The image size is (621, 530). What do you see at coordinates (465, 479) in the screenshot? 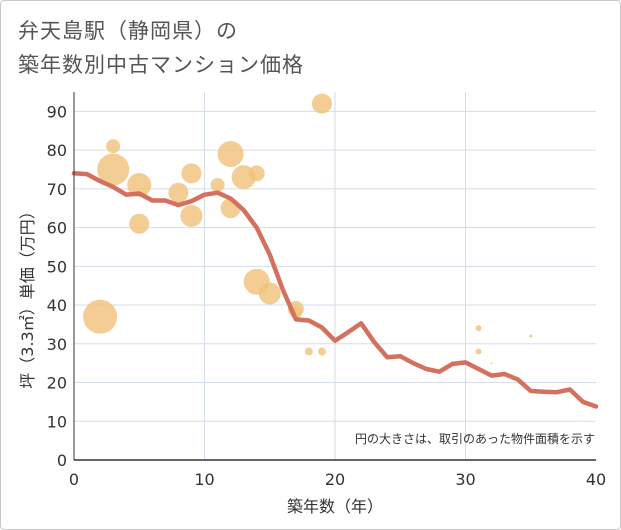
I see `x-tick-label: 30` at bounding box center [465, 479].